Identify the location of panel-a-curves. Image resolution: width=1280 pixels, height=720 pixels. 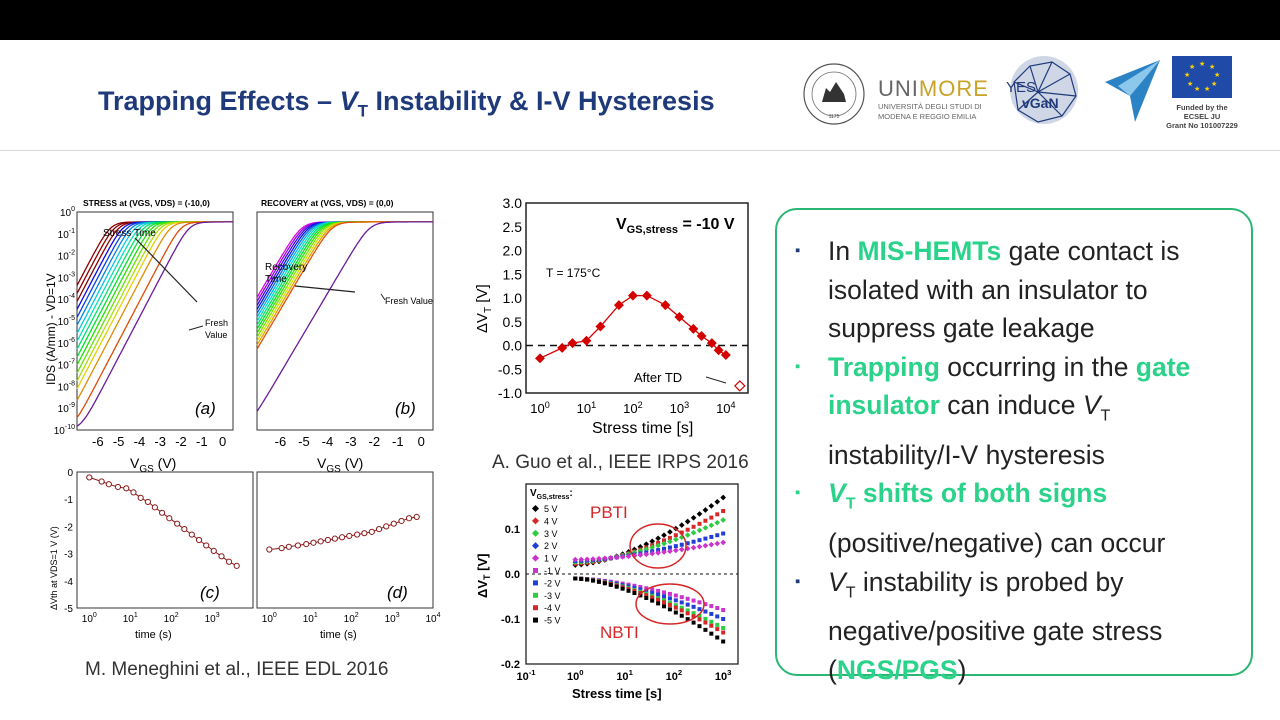
(154, 324).